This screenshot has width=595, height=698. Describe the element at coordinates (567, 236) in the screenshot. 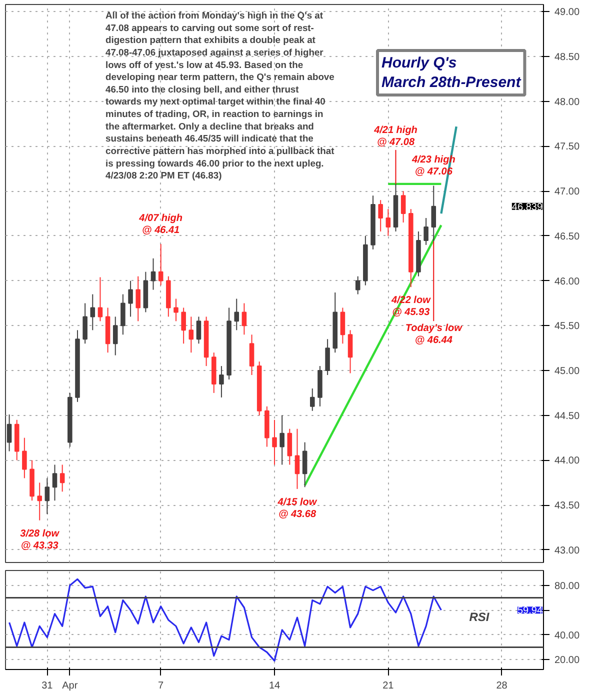

I see `y-tick-label: 46.50` at that location.